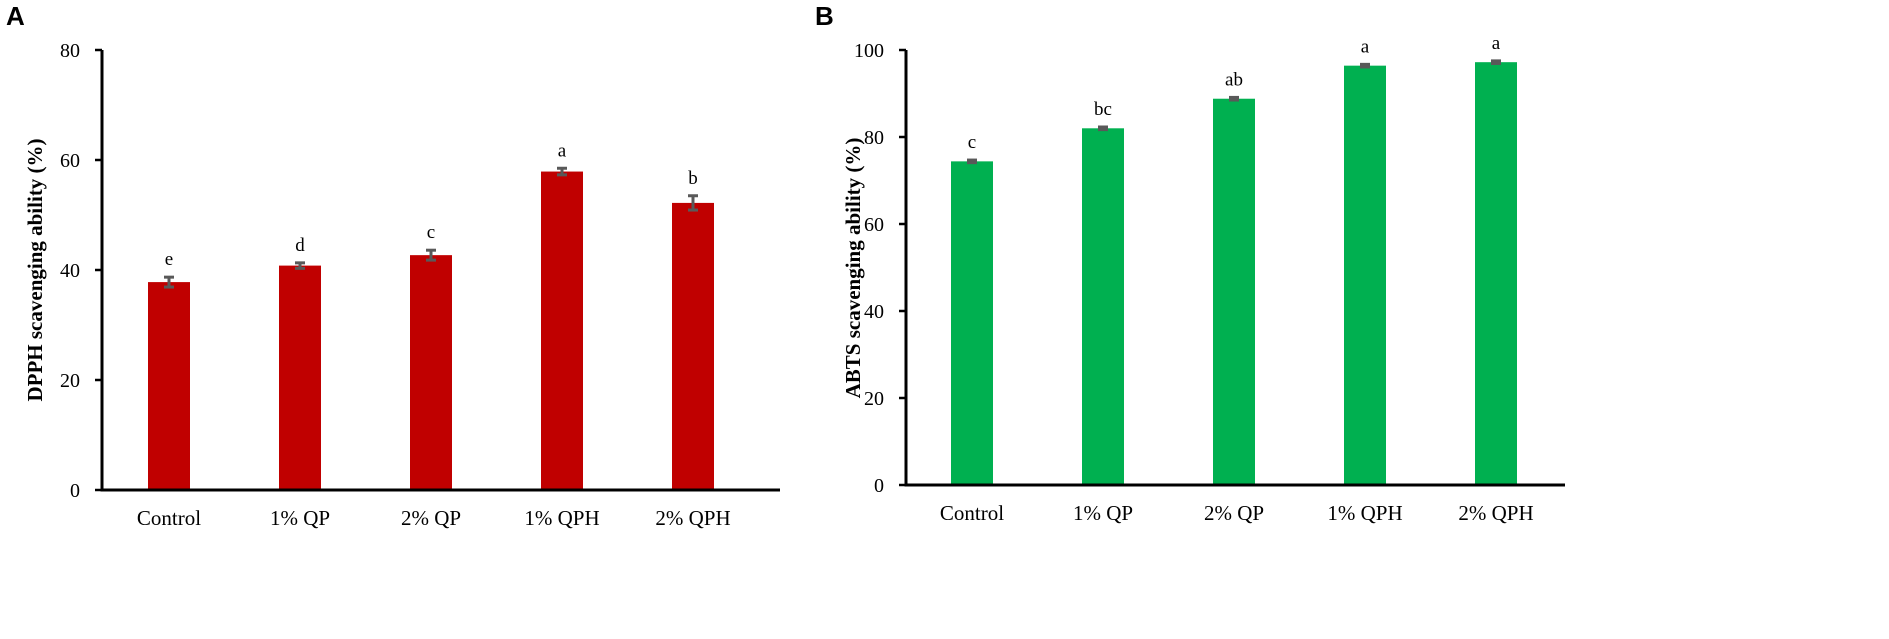 Image resolution: width=1889 pixels, height=639 pixels. What do you see at coordinates (824, 16) in the screenshot?
I see `panel-letter-b: B` at bounding box center [824, 16].